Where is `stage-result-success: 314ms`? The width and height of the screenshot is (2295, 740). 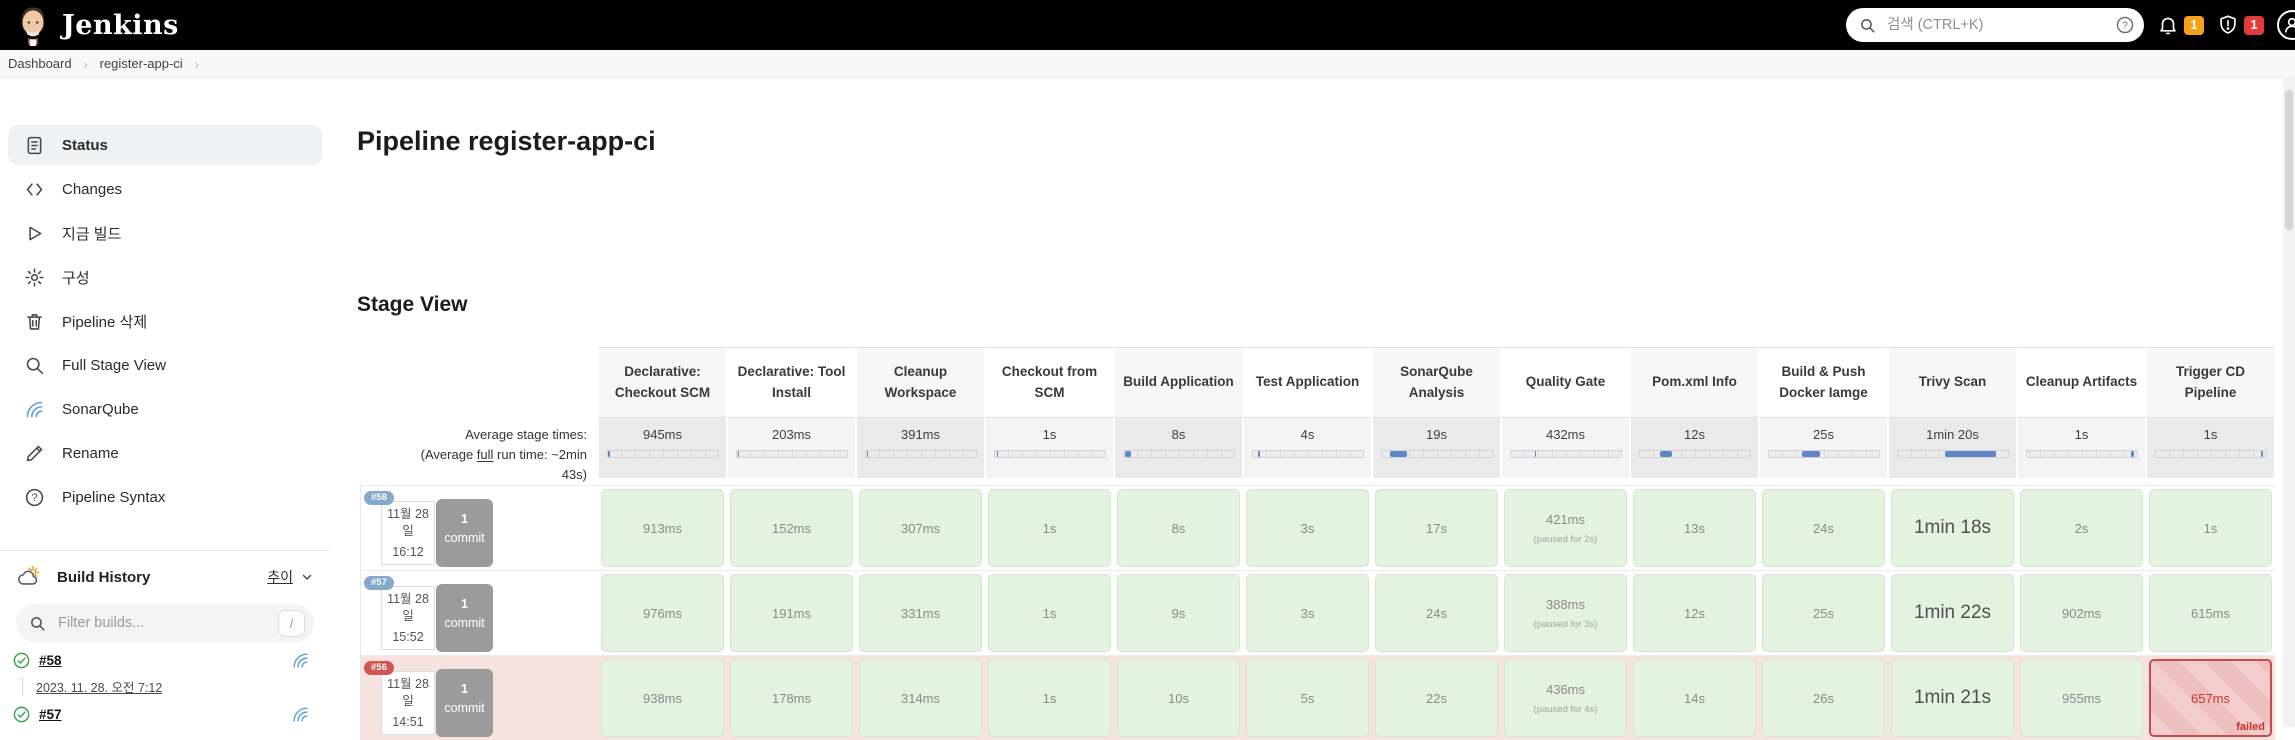
stage-result-success: 314ms is located at coordinates (920, 698).